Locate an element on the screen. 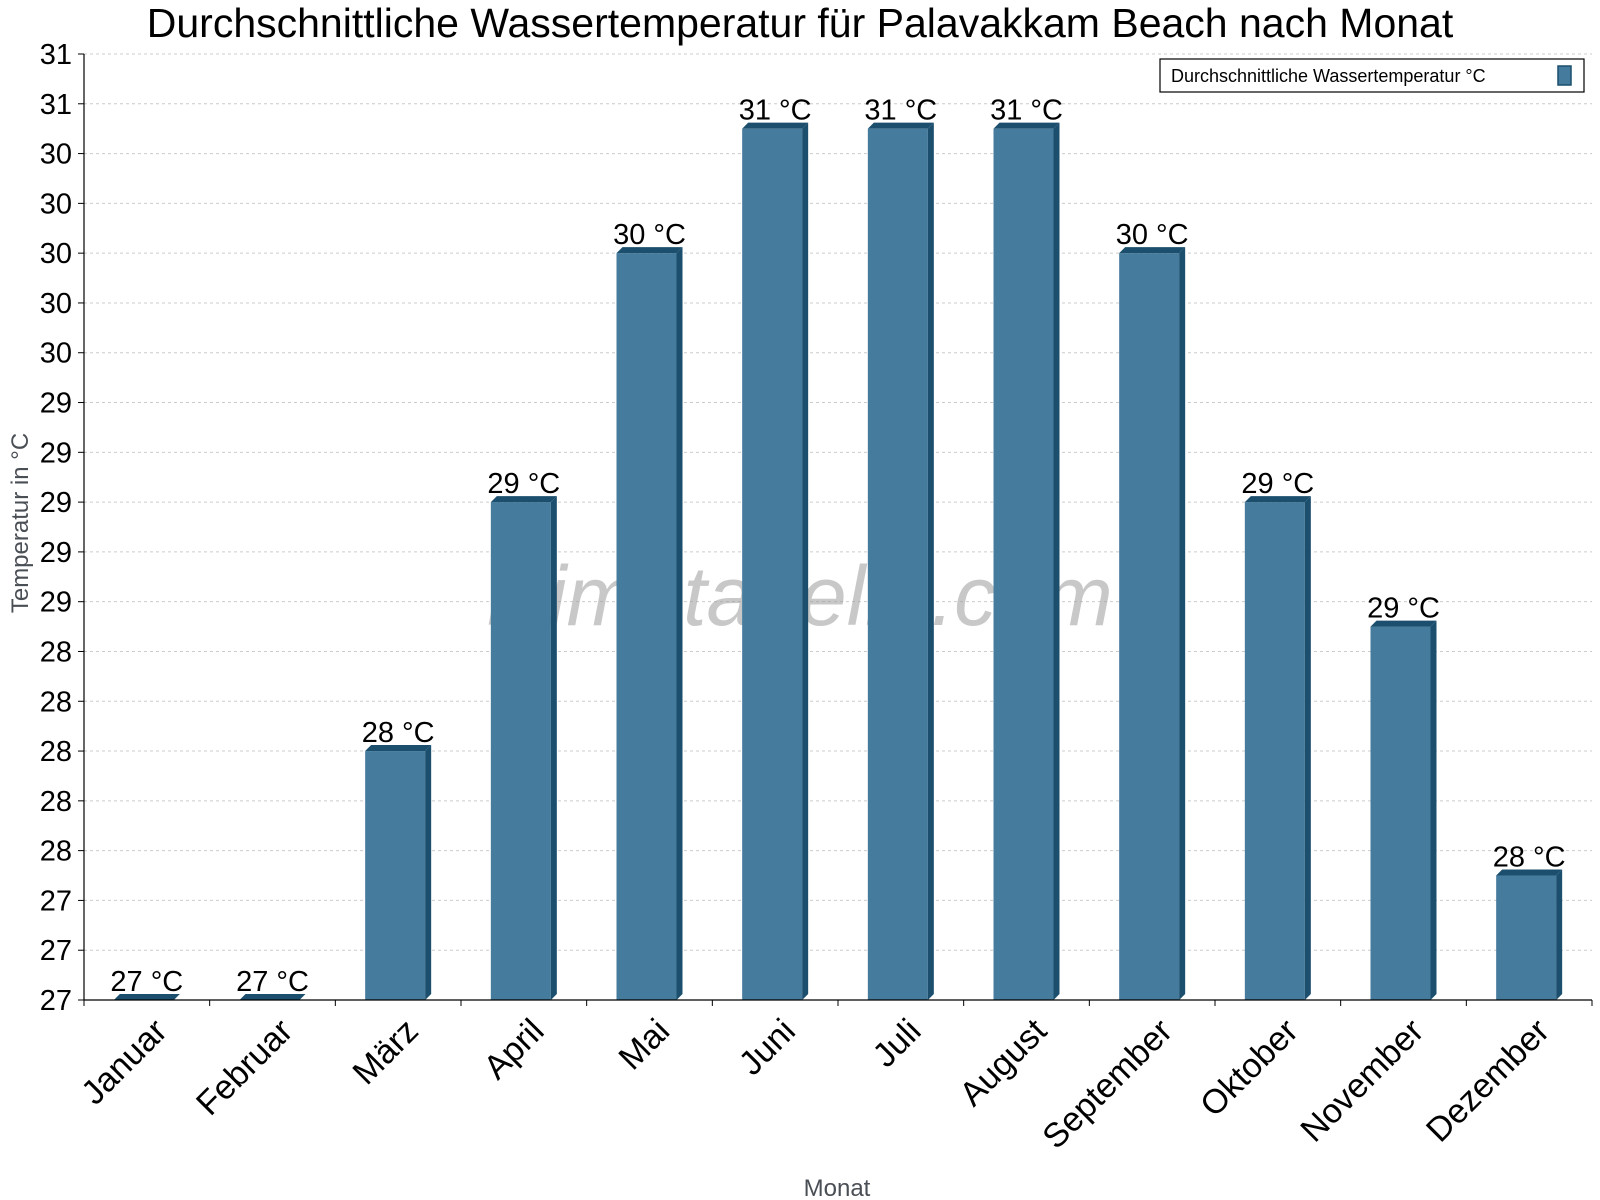  x-tick-label: September is located at coordinates (1107, 1084).